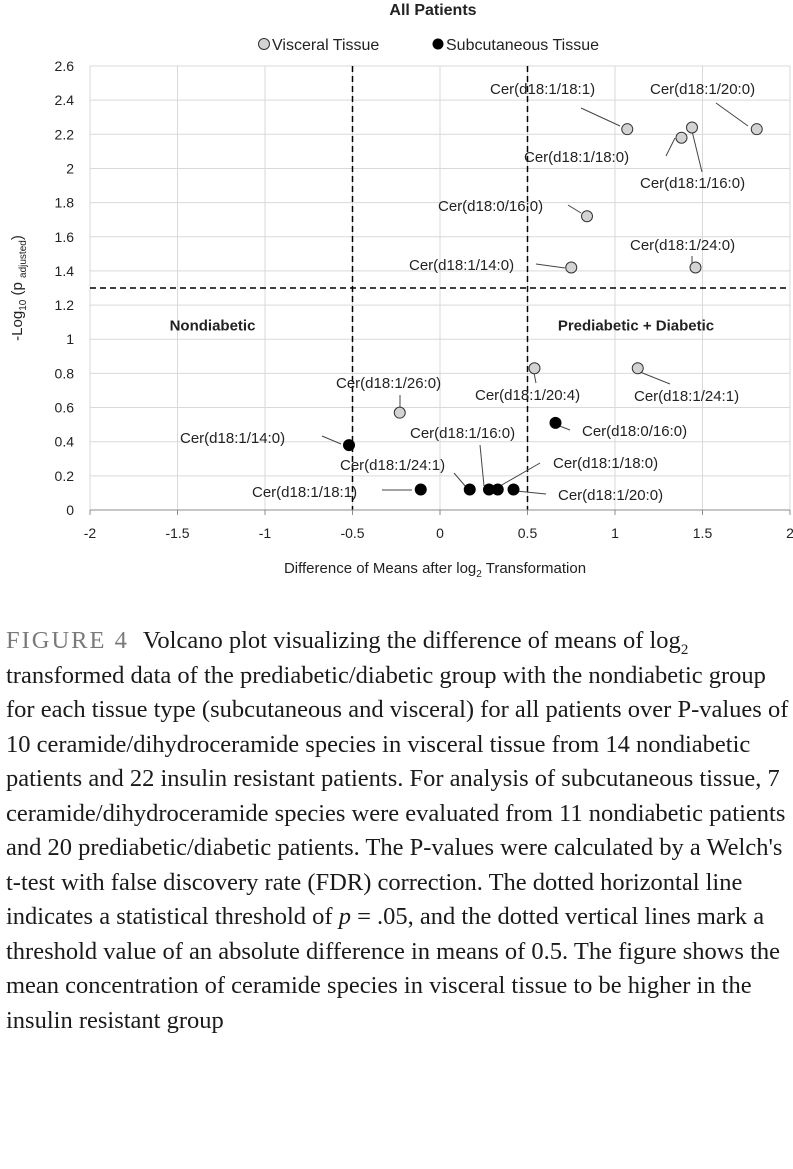  I want to click on x-tick-label-5: 0.5, so click(528, 533).